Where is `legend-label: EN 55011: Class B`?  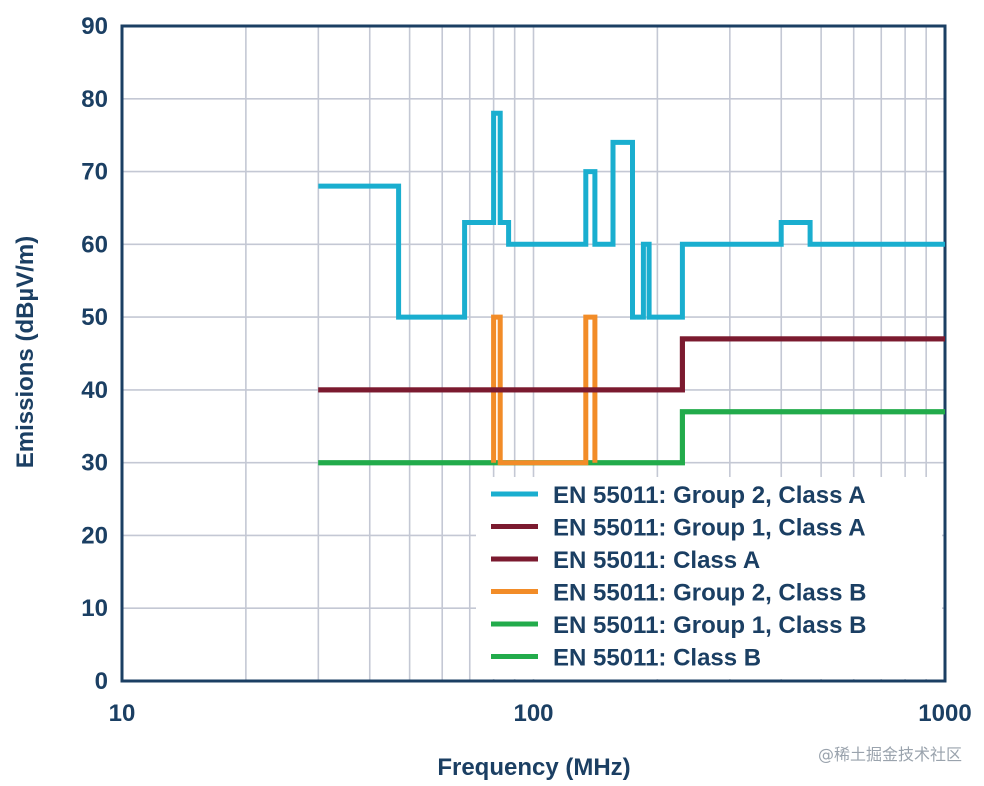 legend-label: EN 55011: Class B is located at coordinates (657, 658).